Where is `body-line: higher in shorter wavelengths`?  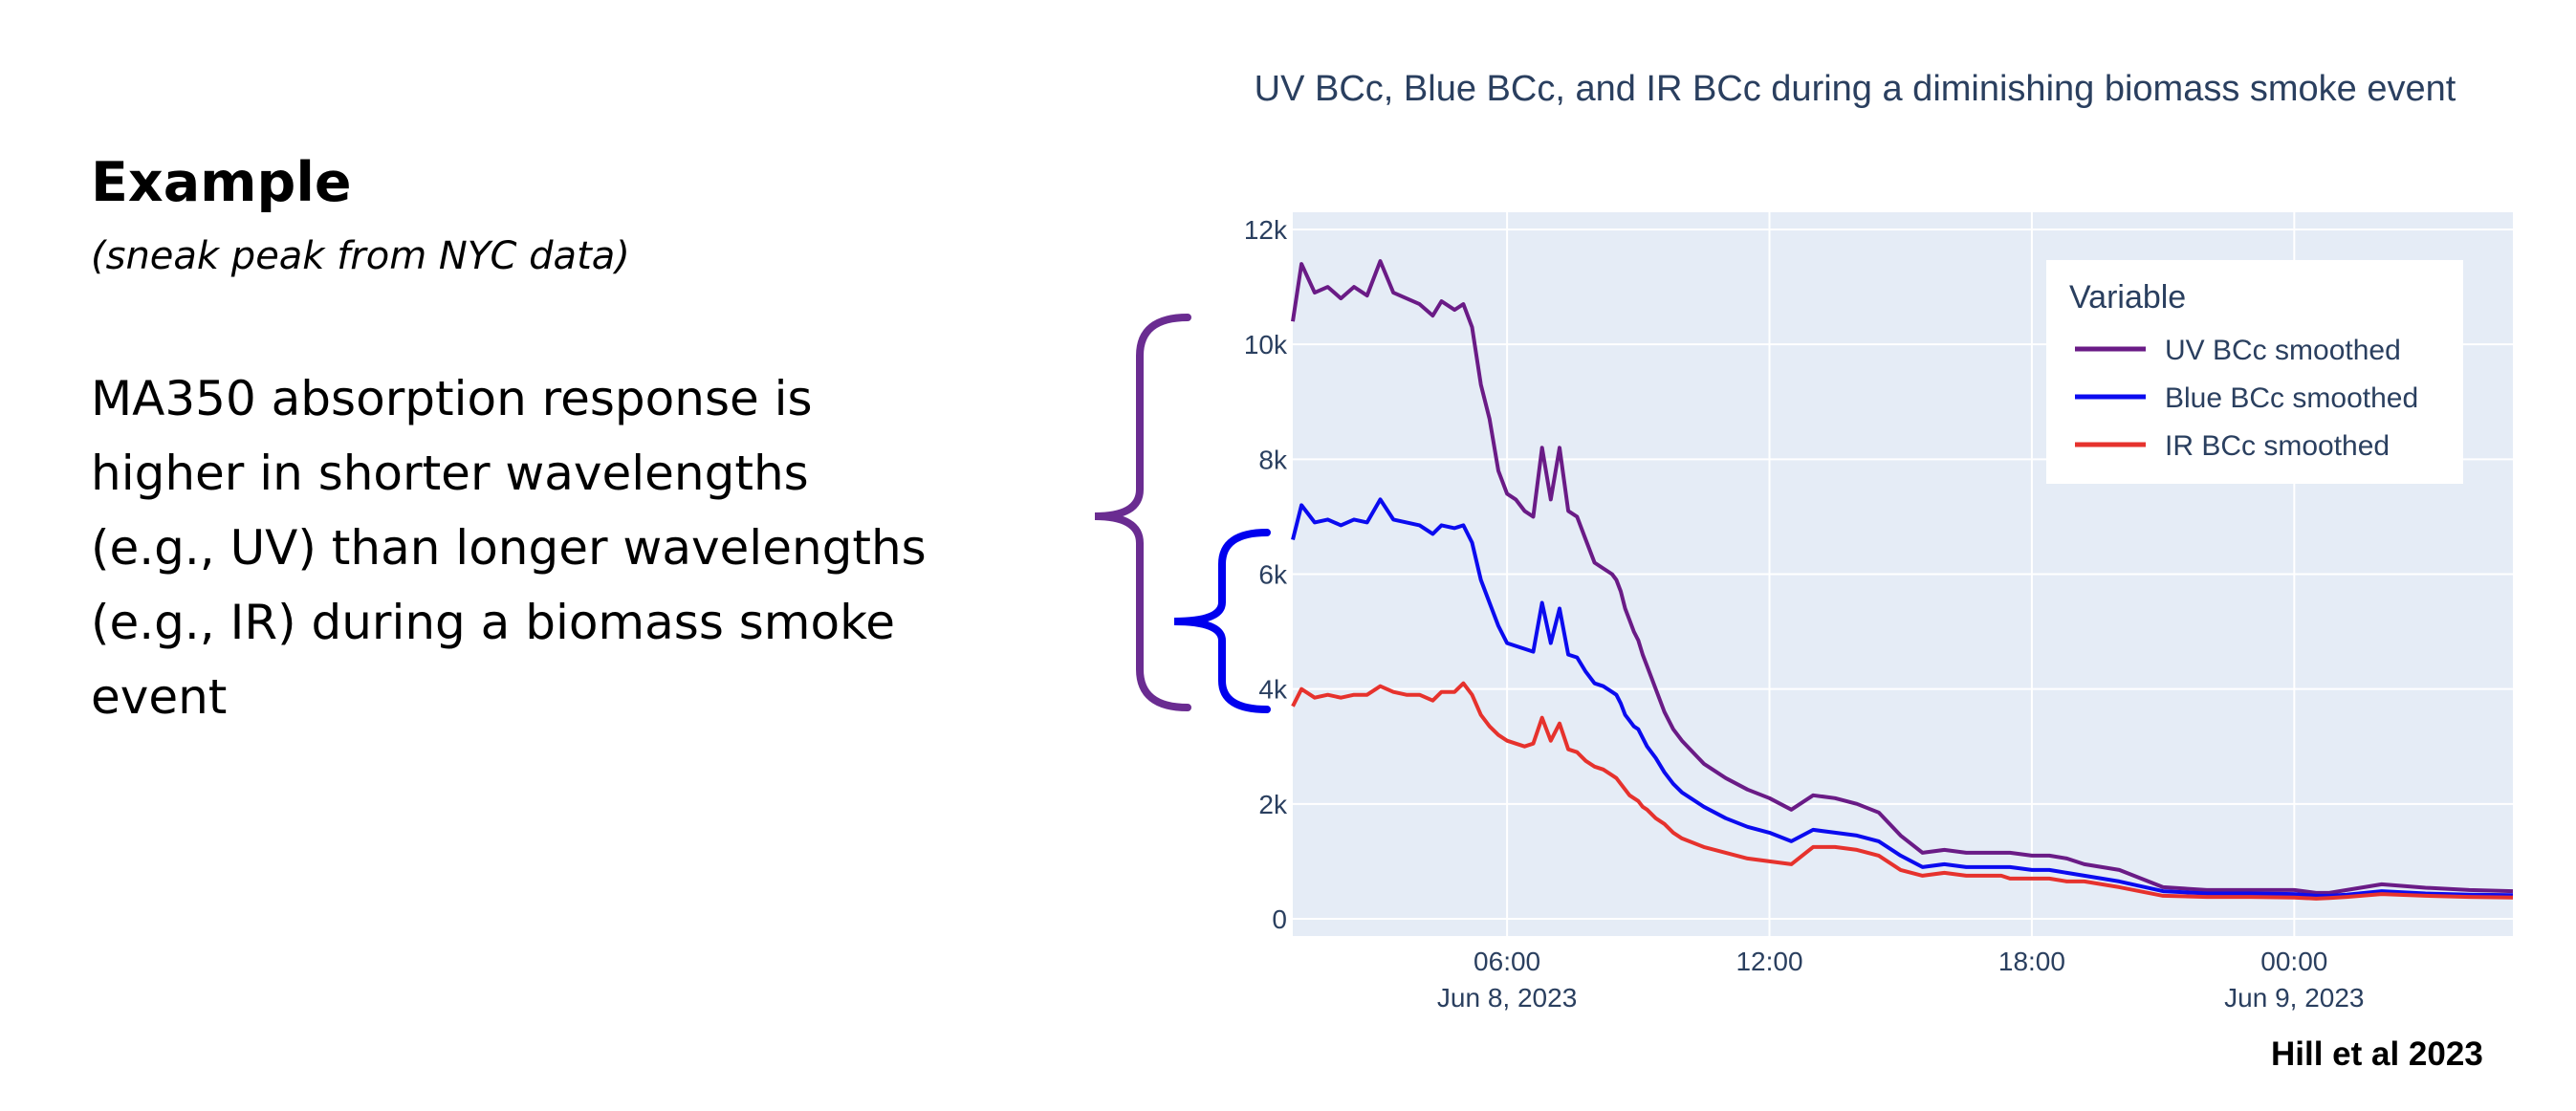
body-line: higher in shorter wavelengths is located at coordinates (450, 473).